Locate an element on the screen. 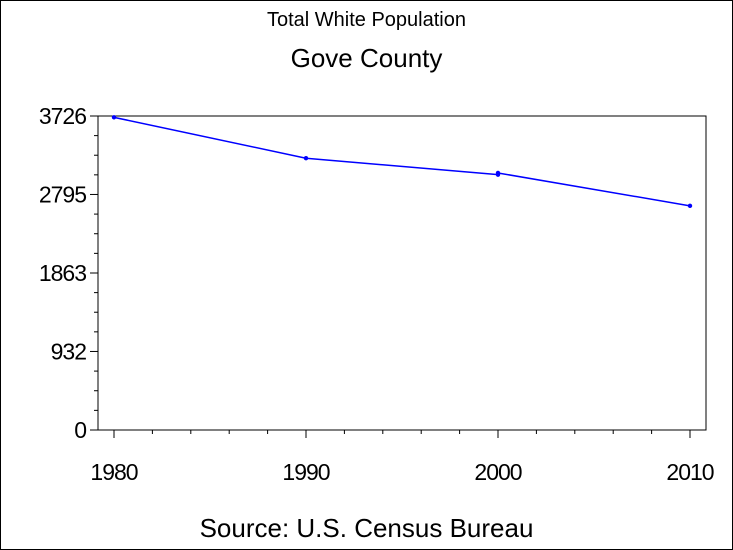  chart-source-note: Source: U.S. Census Bureau is located at coordinates (366, 528).